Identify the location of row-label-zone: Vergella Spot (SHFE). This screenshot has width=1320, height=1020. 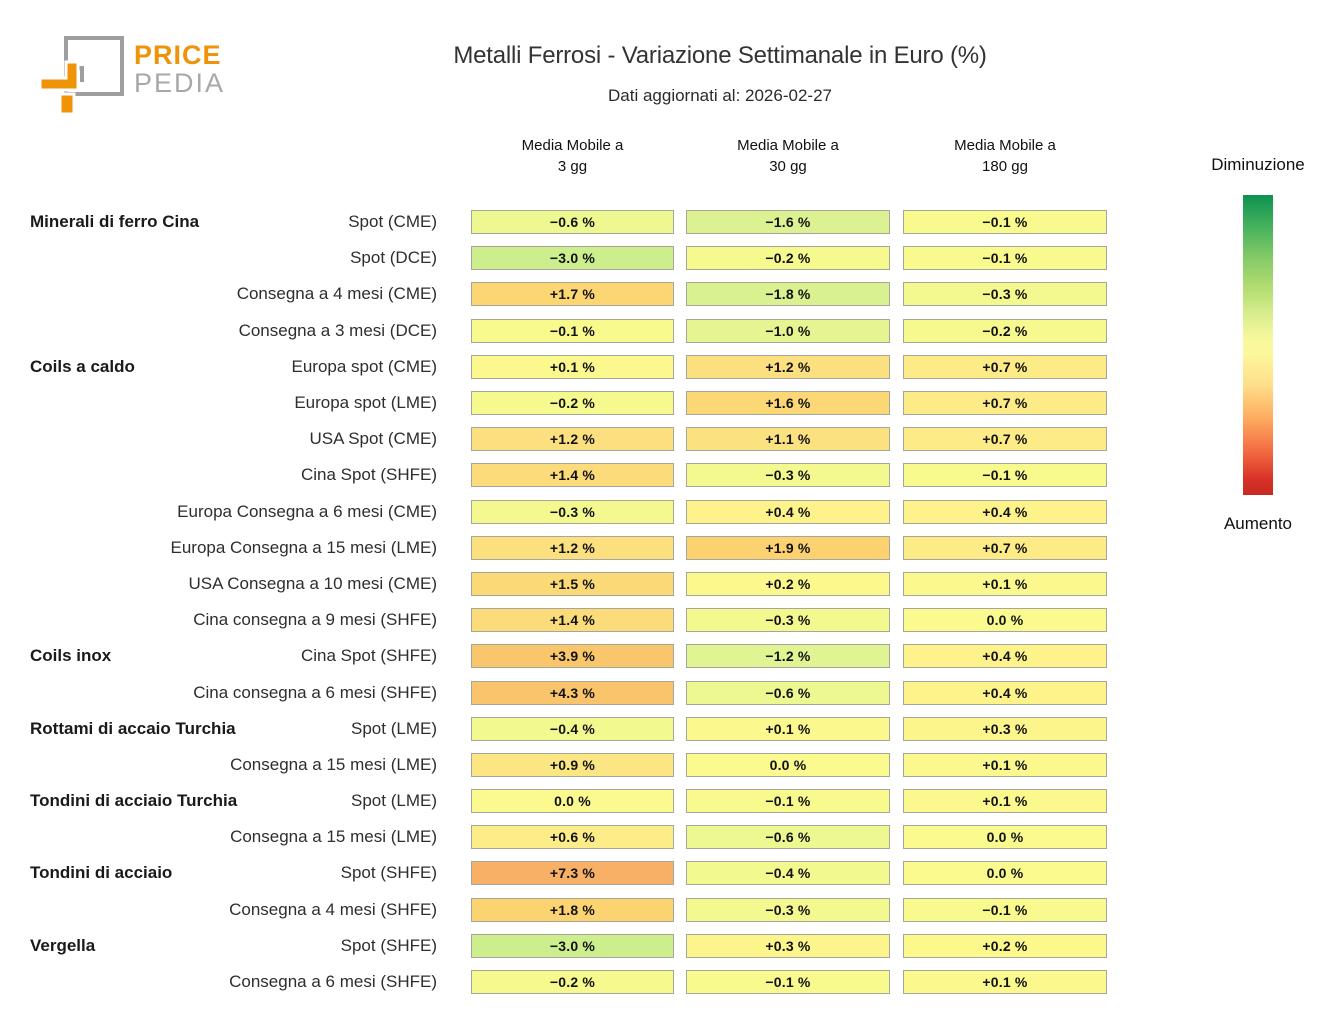
(218, 946).